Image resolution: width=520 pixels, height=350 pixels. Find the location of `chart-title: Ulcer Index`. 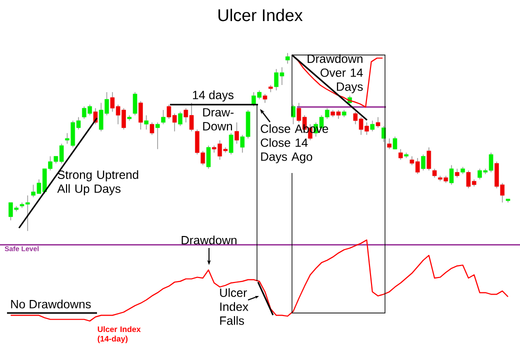

chart-title: Ulcer Index is located at coordinates (260, 15).